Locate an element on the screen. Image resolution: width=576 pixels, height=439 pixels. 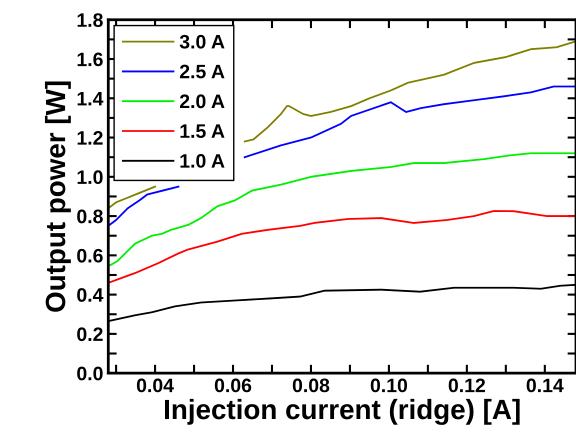
y-tick-label: 0.2 is located at coordinates (90, 334).